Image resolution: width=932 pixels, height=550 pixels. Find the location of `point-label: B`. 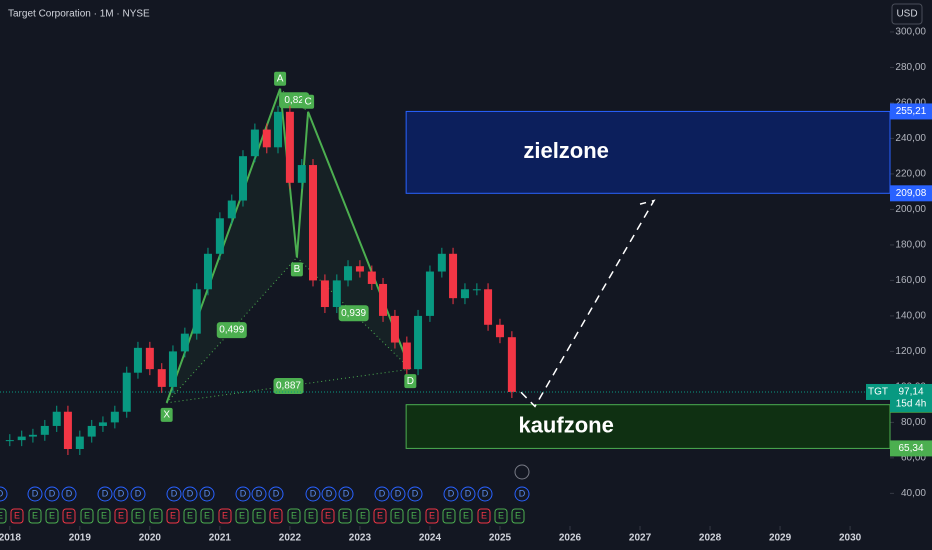

point-label: B is located at coordinates (297, 269).